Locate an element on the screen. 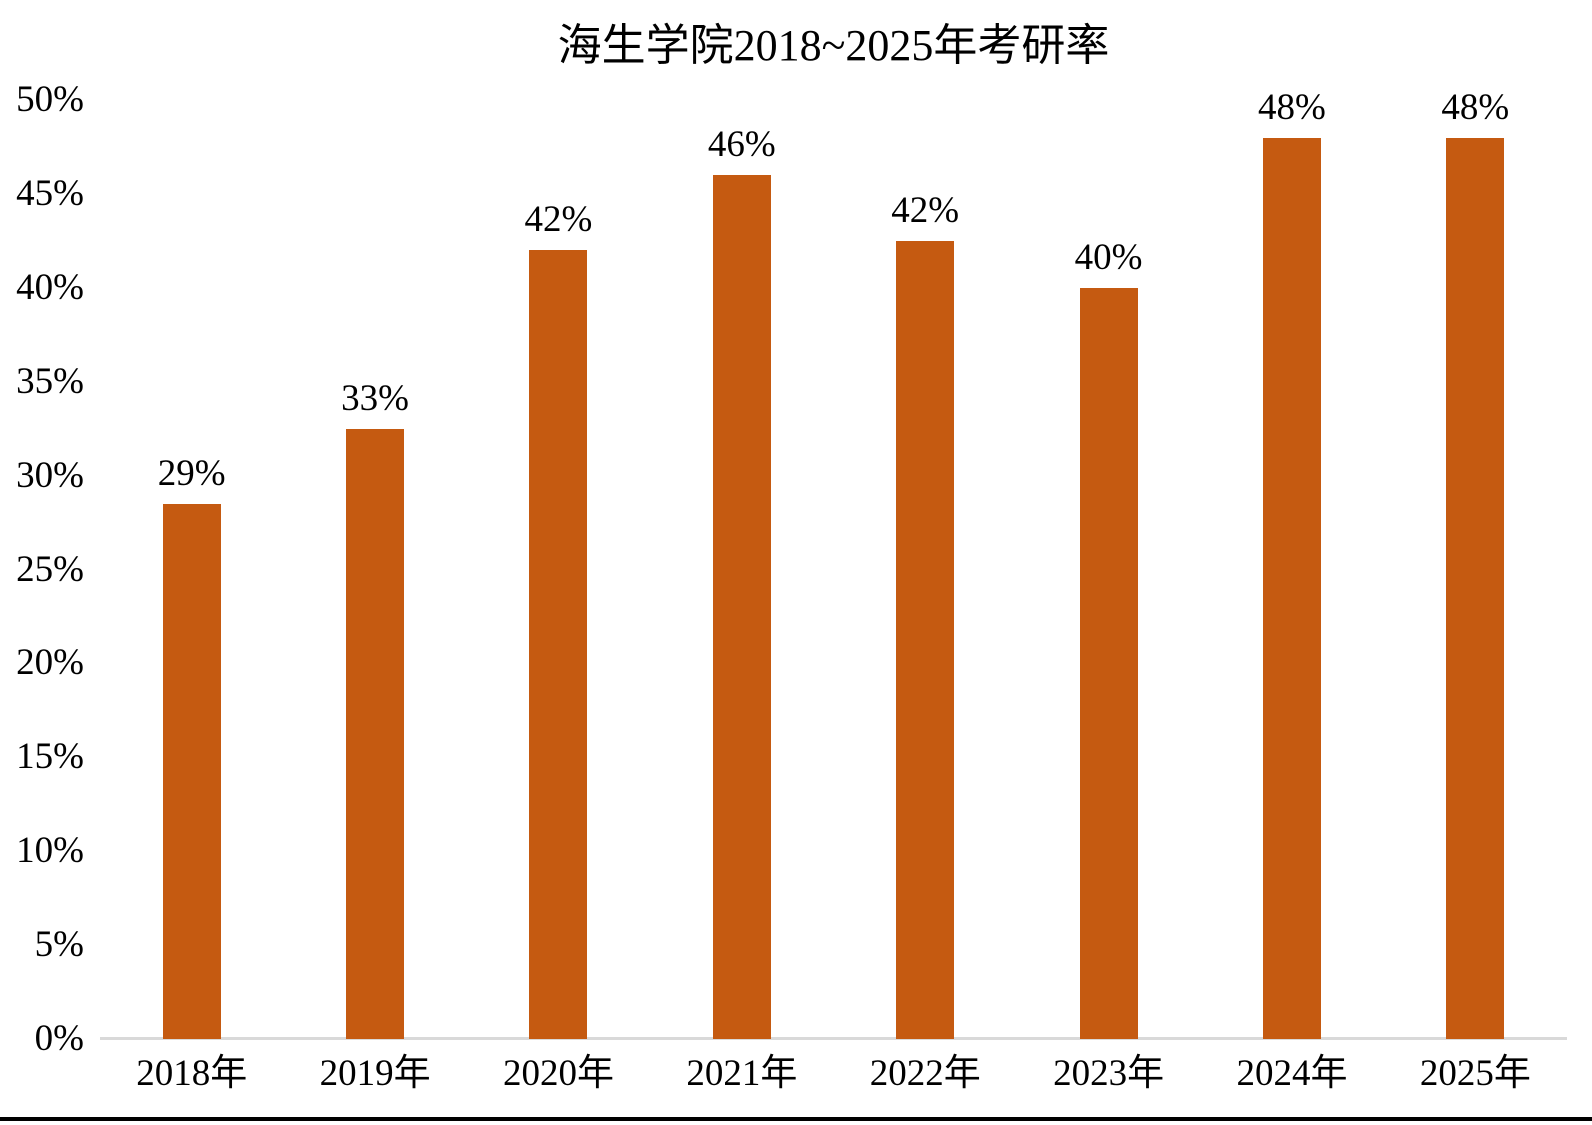 This screenshot has width=1592, height=1125. bar-2023年 is located at coordinates (1108, 663).